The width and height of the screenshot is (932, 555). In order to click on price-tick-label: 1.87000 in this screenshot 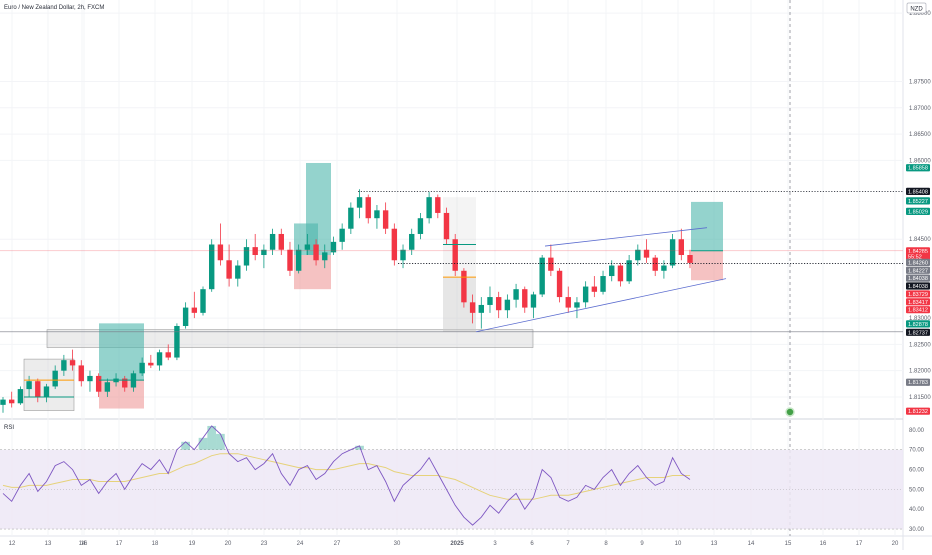, I will do `click(920, 109)`.